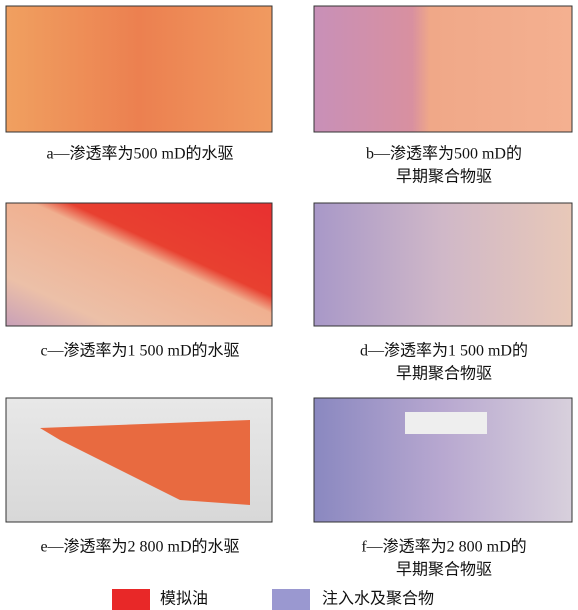 This screenshot has width=578, height=610. I want to click on caption: c—渗透率为1 500 mD的水驱, so click(139, 351).